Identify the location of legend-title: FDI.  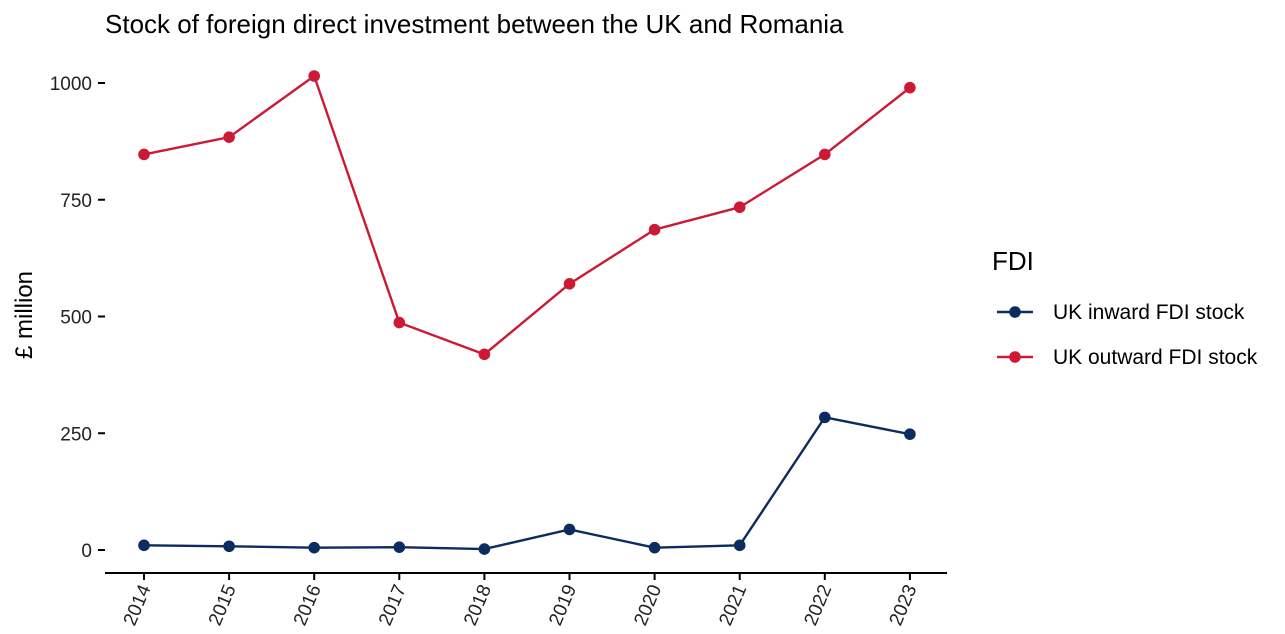
(1013, 261).